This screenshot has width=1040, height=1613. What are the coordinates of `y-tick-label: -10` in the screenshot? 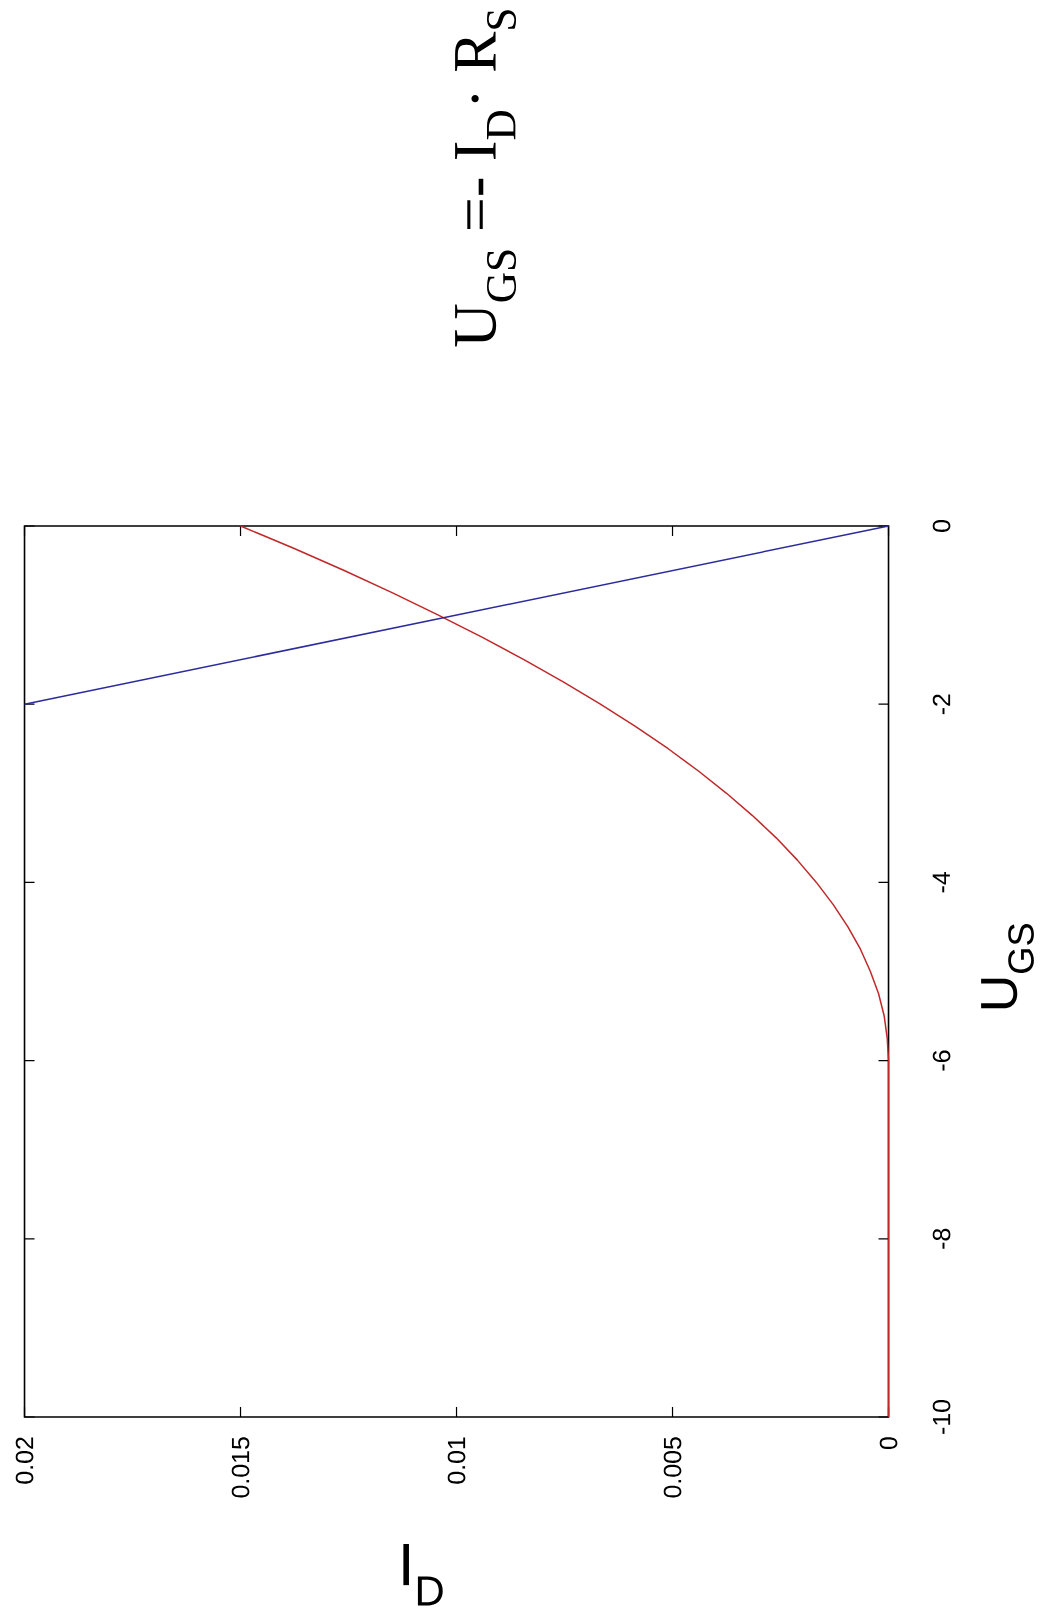 It's located at (941, 1416).